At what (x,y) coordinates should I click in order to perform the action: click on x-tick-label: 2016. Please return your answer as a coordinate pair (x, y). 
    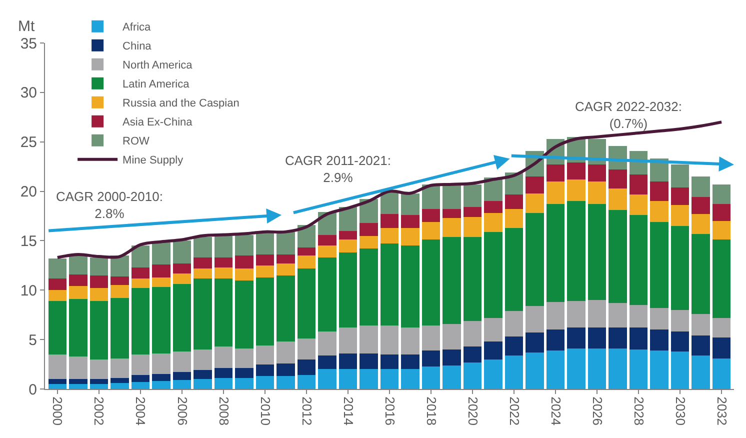
    Looking at the image, I should click on (390, 411).